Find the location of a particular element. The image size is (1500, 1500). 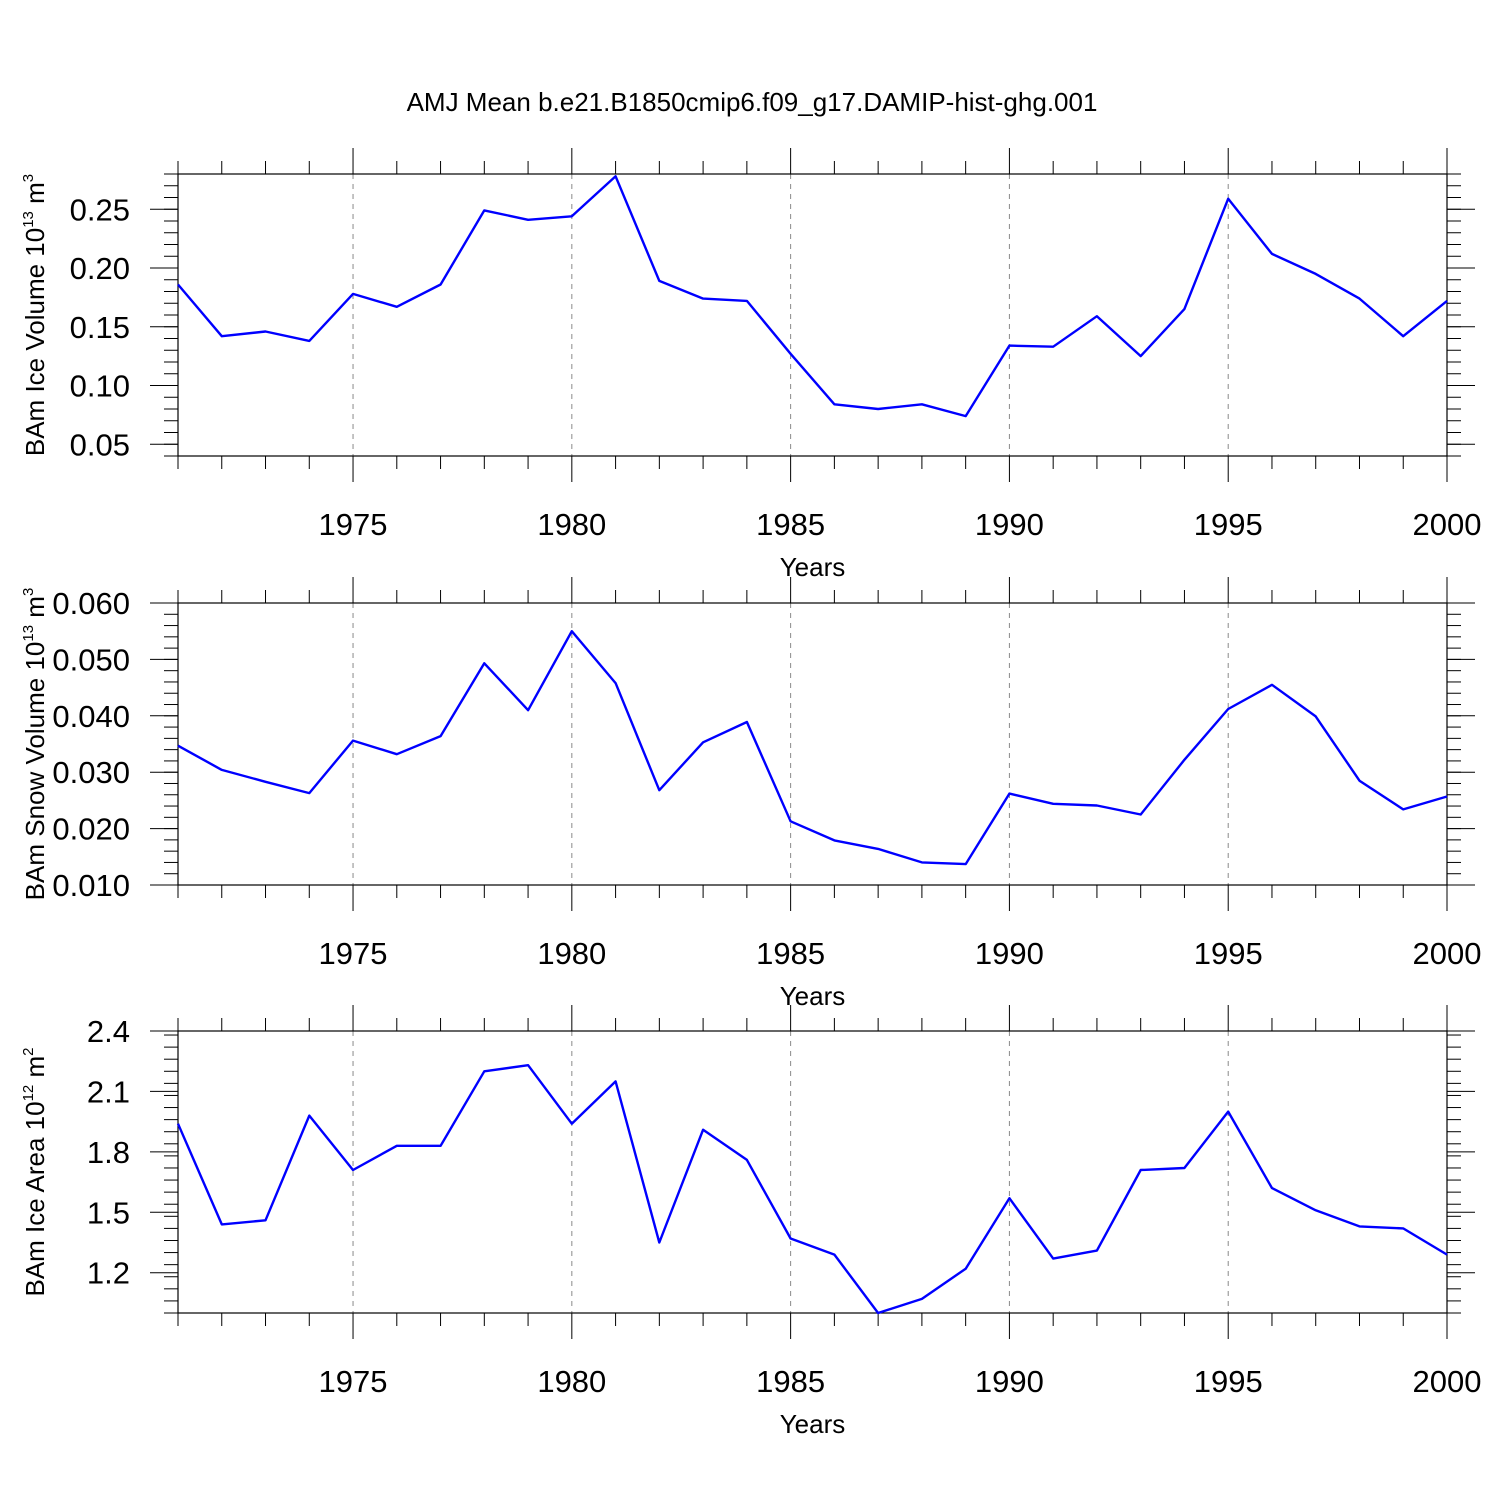

y-tick-label: 2.4 is located at coordinates (108, 1031).